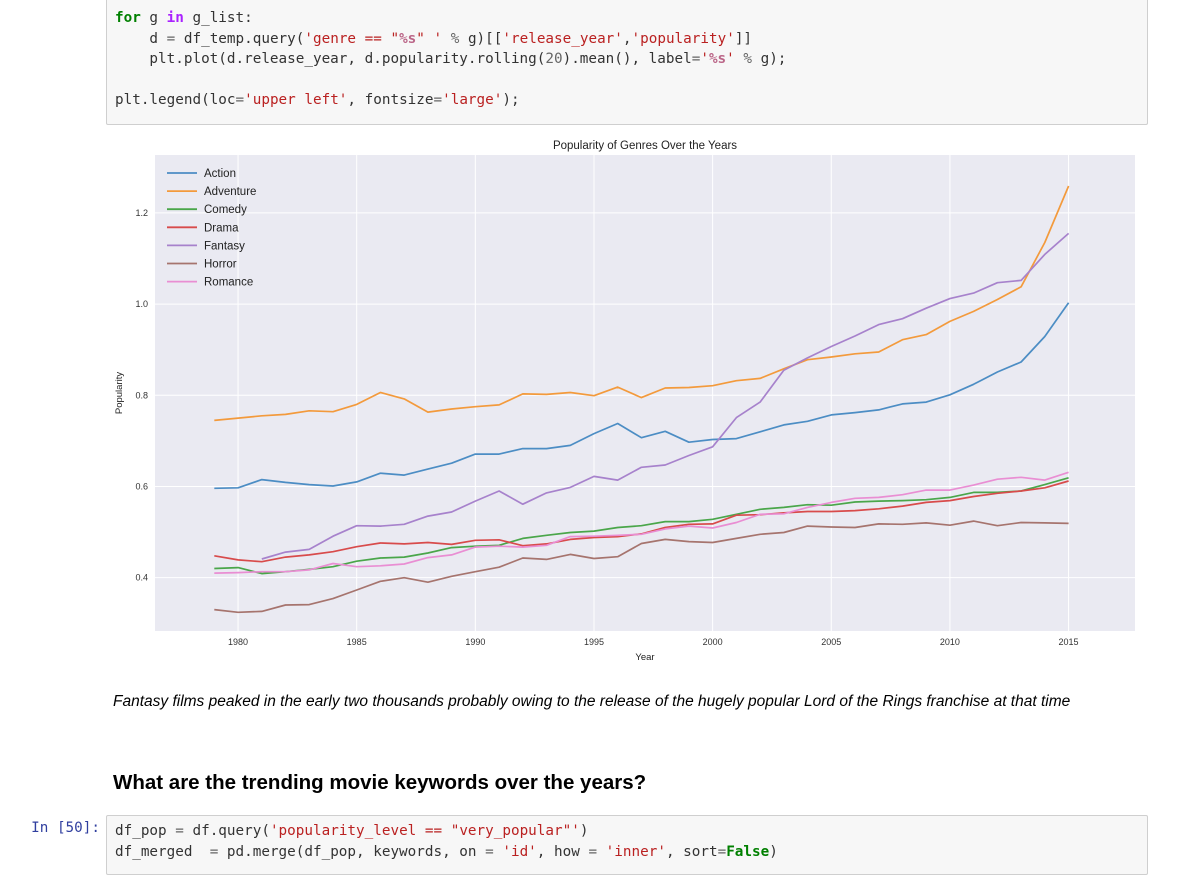 The image size is (1195, 875). What do you see at coordinates (141, 213) in the screenshot?
I see `y-tick-label: 1.2` at bounding box center [141, 213].